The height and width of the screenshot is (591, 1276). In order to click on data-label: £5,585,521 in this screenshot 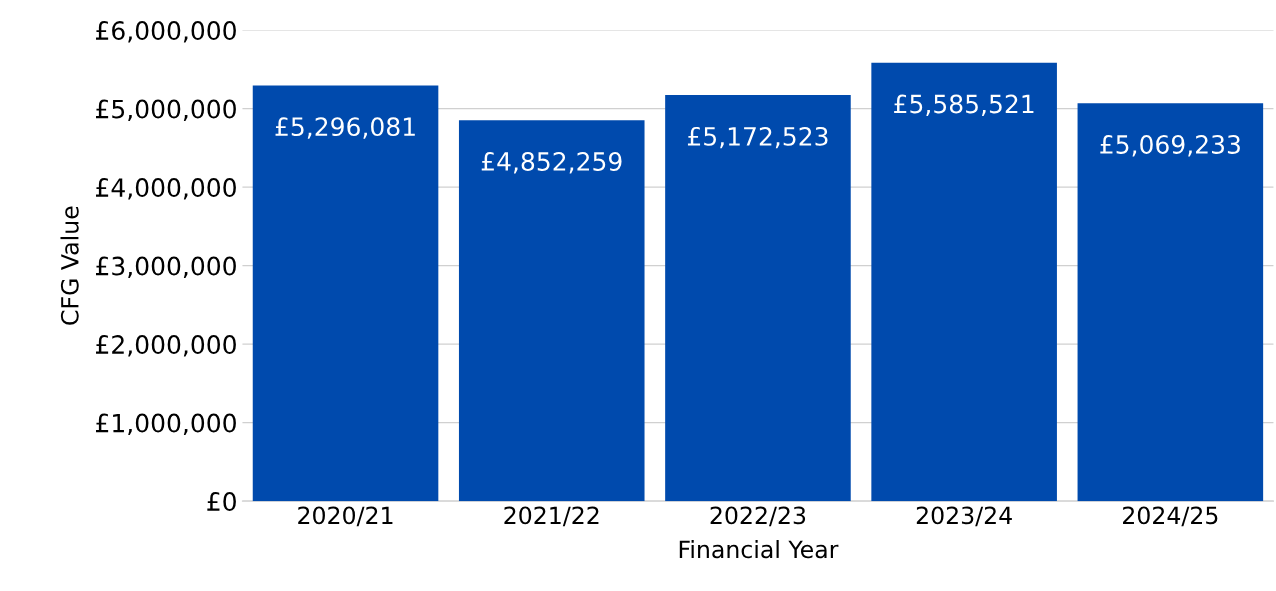, I will do `click(964, 105)`.